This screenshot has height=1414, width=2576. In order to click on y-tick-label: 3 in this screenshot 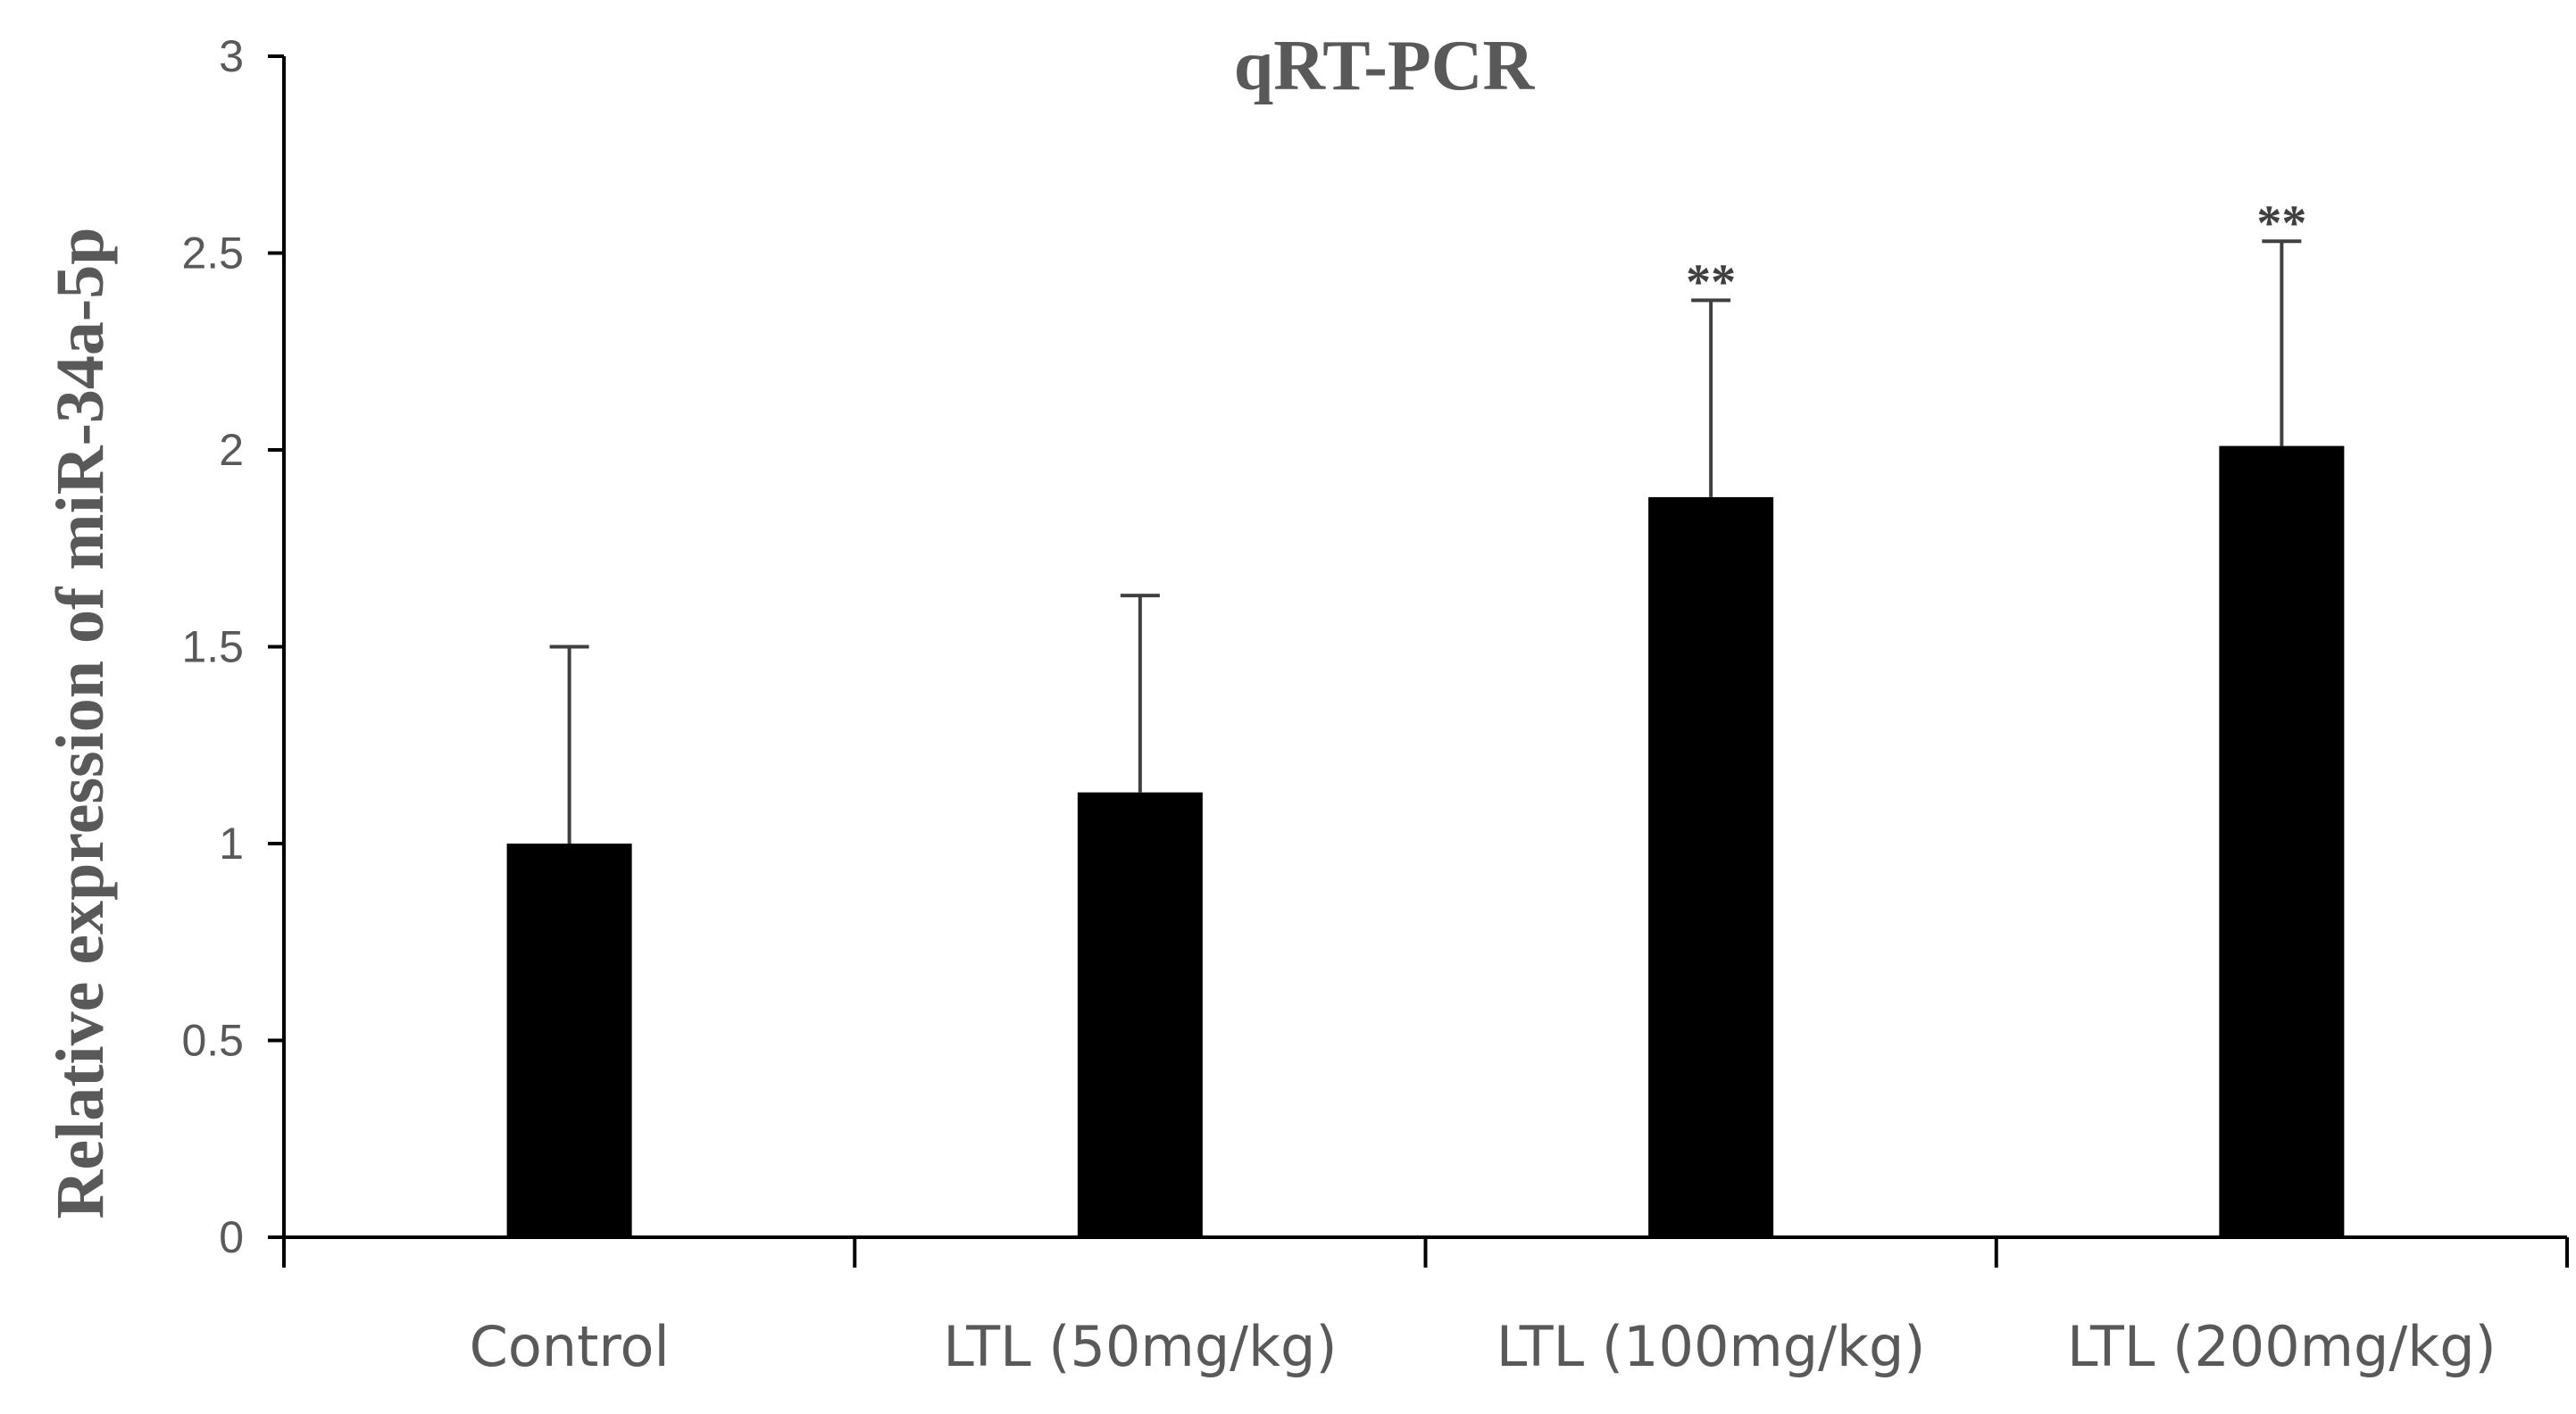, I will do `click(231, 56)`.